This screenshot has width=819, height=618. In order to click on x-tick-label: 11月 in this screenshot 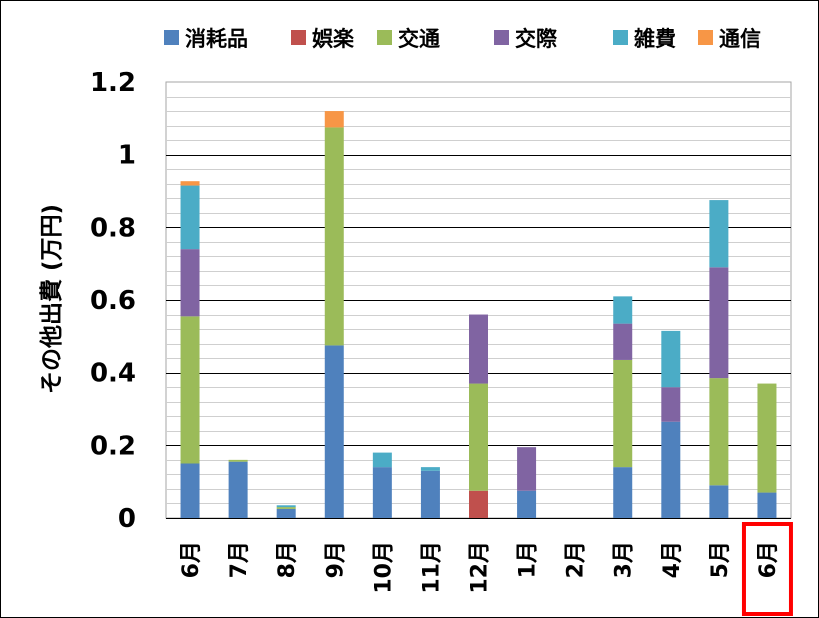, I will do `click(431, 567)`.